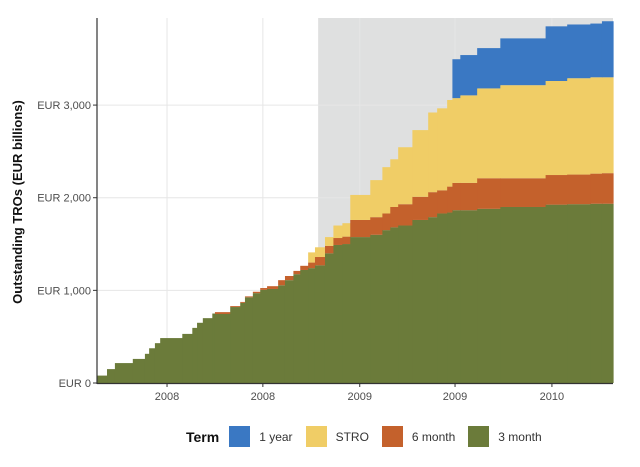  Describe the element at coordinates (64, 106) in the screenshot. I see `y-tick-label: EUR 3,000` at that location.